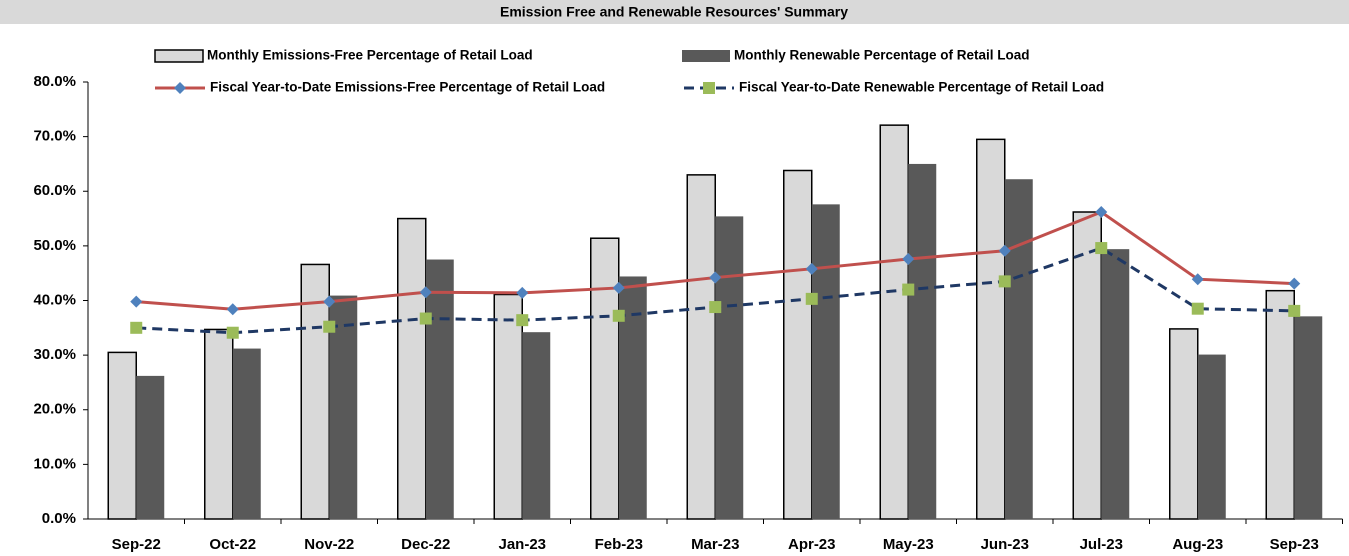 The height and width of the screenshot is (556, 1349). Describe the element at coordinates (136, 544) in the screenshot. I see `x-tick-label: Sep-22` at that location.